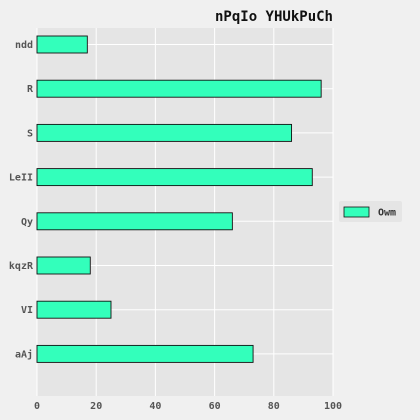 The image size is (420, 420). I want to click on y-tick-label: aAj, so click(24, 354).